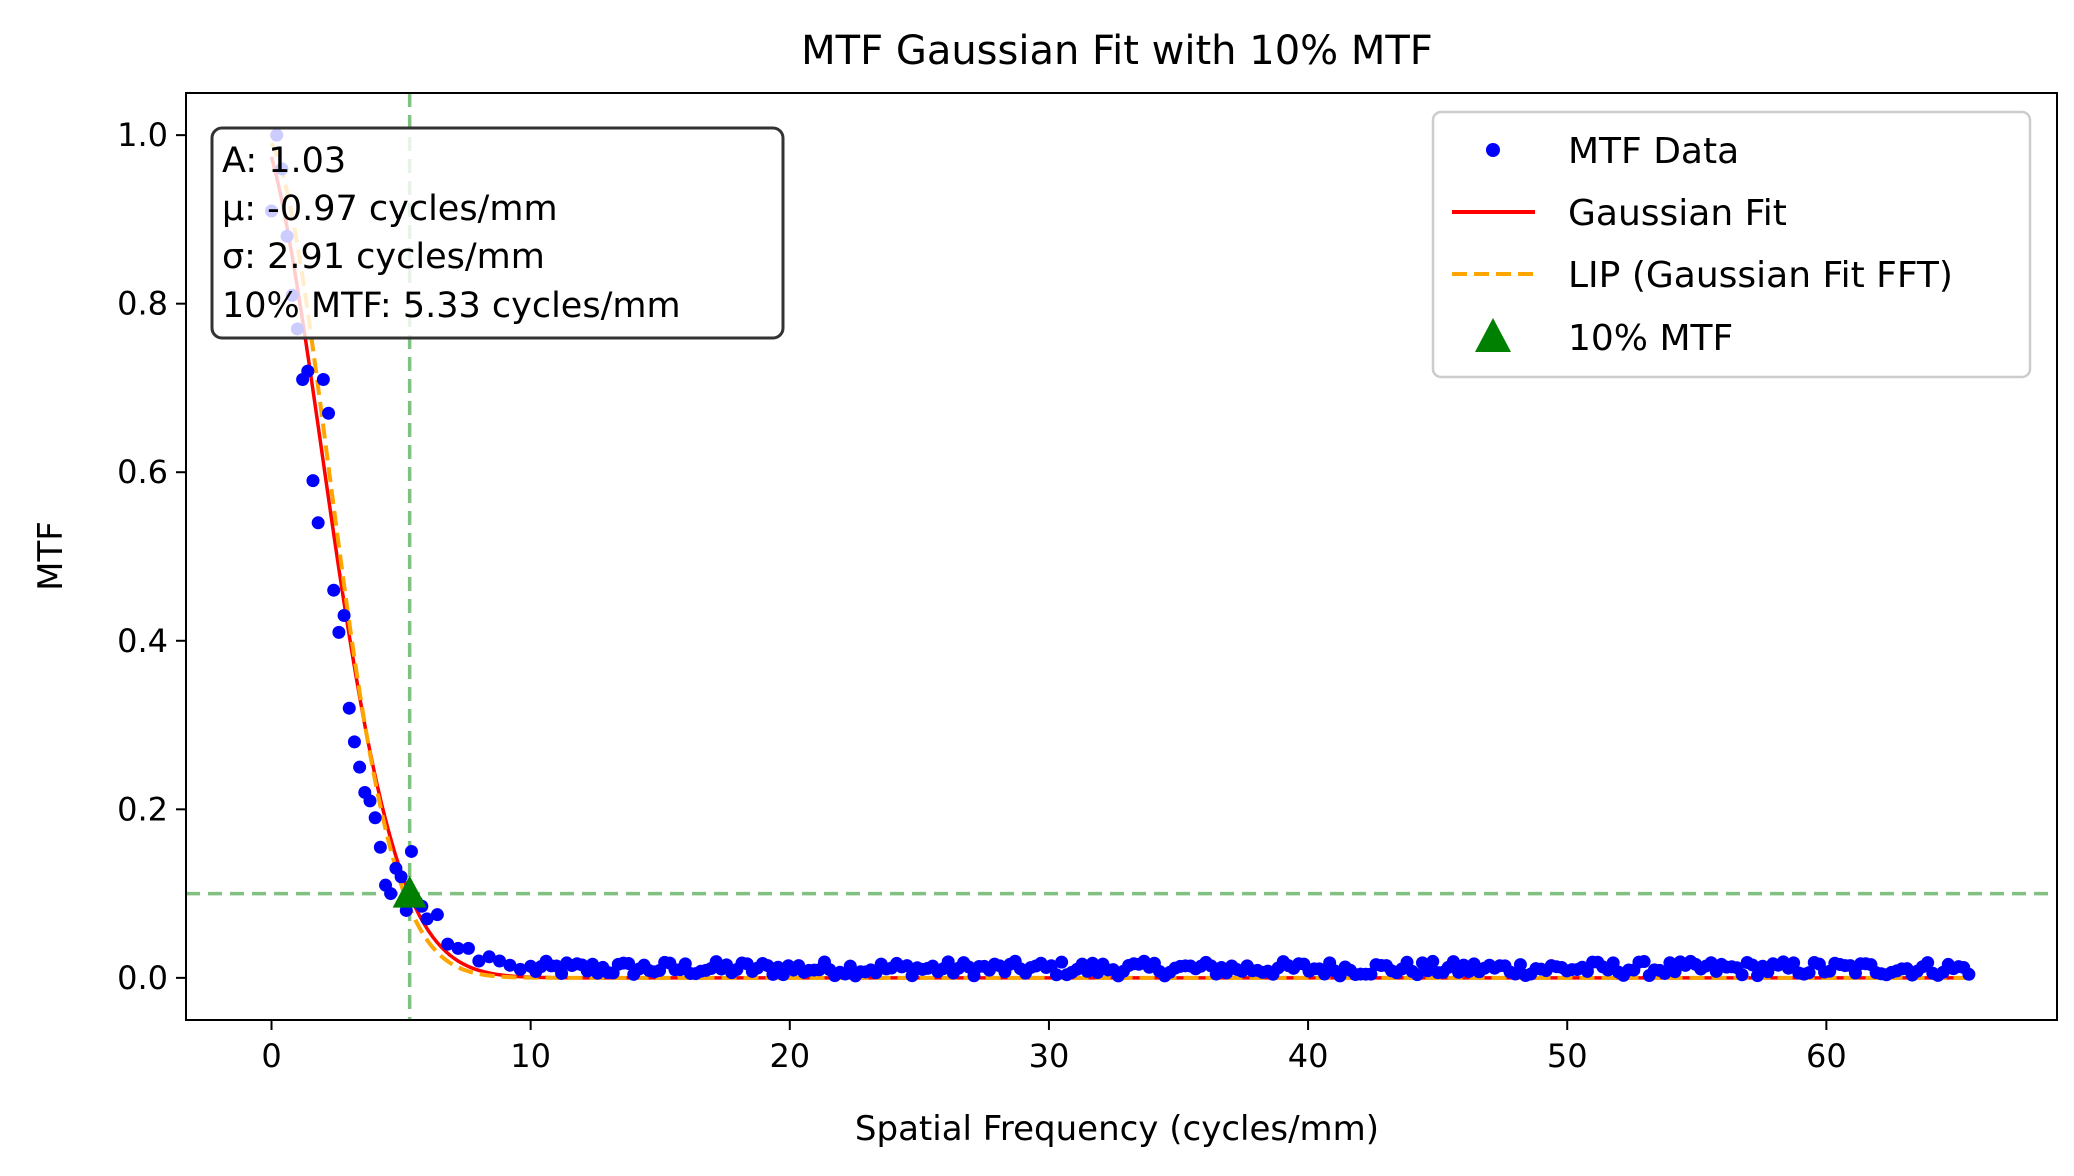 The image size is (2074, 1176). What do you see at coordinates (1493, 335) in the screenshot?
I see `legend-swatch-mtf10` at bounding box center [1493, 335].